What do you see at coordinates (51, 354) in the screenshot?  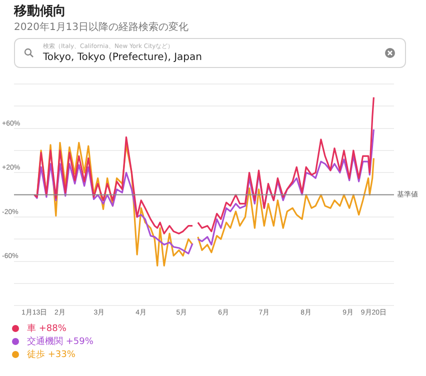 I see `legend-label: 徒歩 +33%` at bounding box center [51, 354].